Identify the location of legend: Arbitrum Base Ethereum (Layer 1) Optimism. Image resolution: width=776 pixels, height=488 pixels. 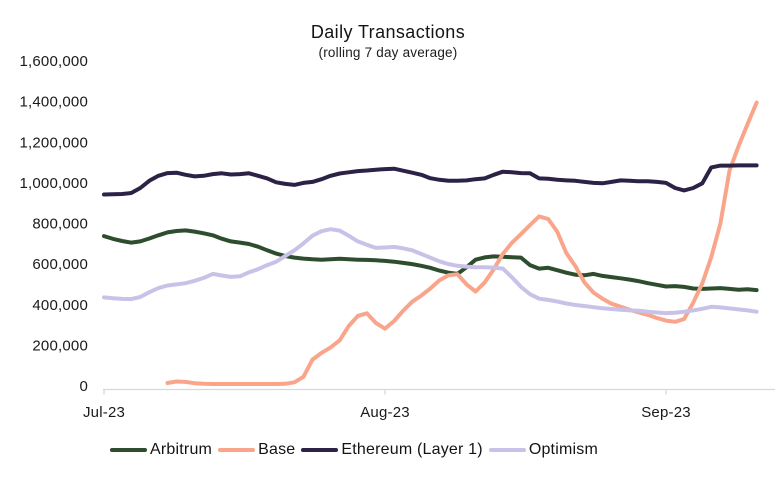
(354, 450).